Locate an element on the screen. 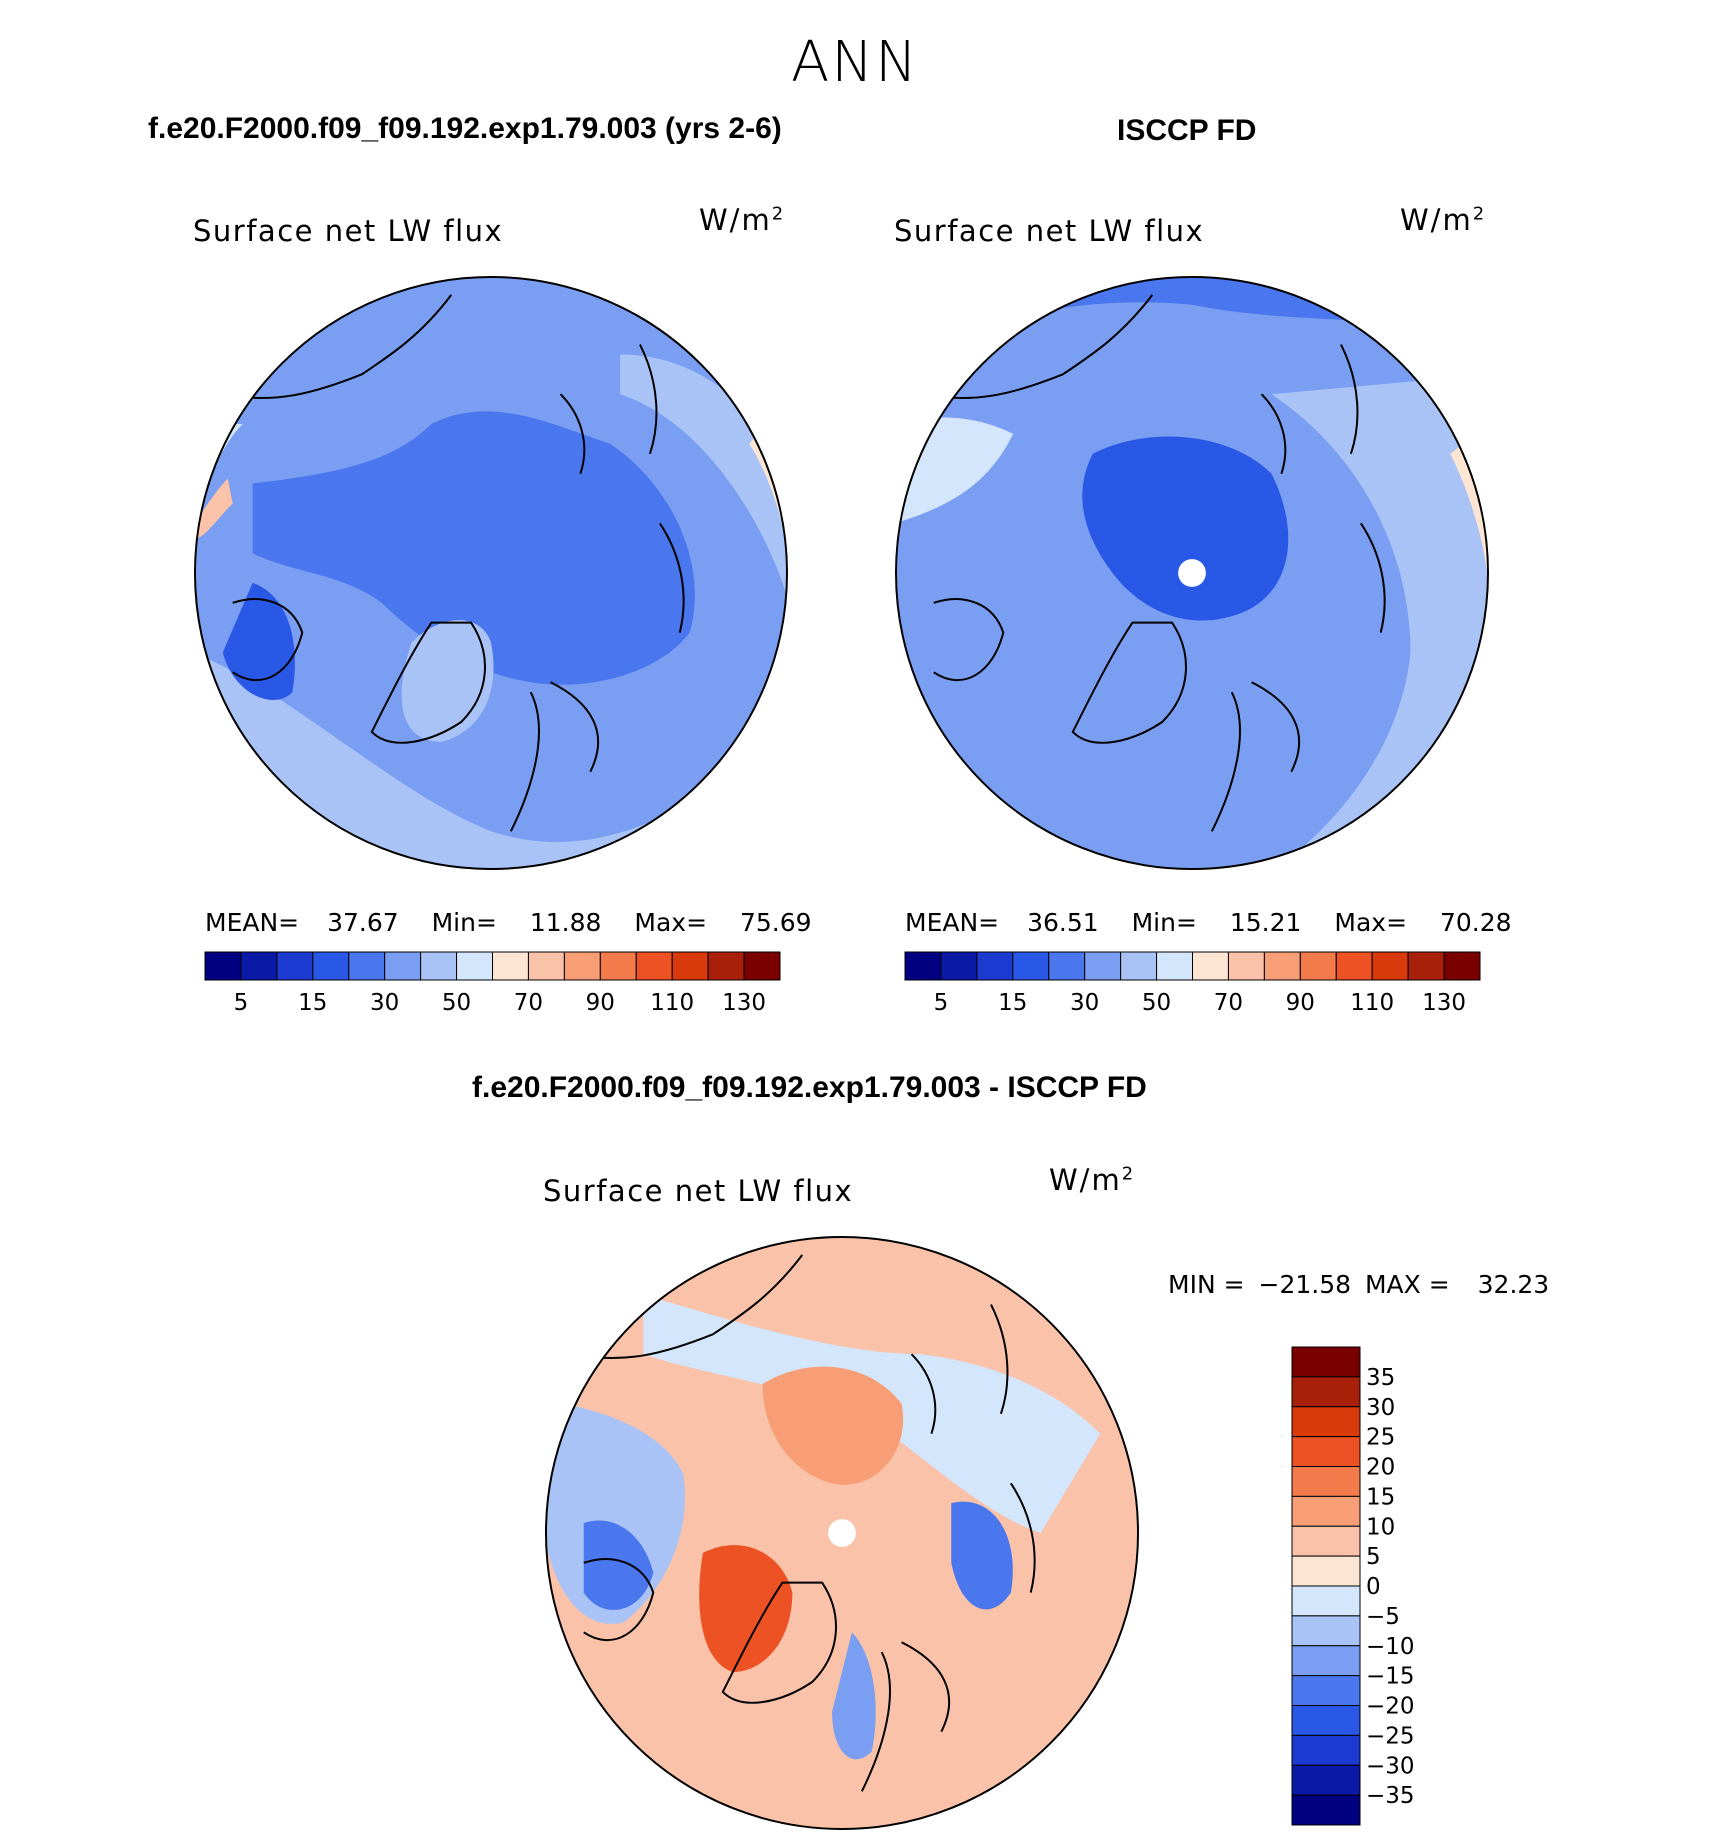 This screenshot has height=1840, width=1710. obs-polar-map is located at coordinates (1192, 573).